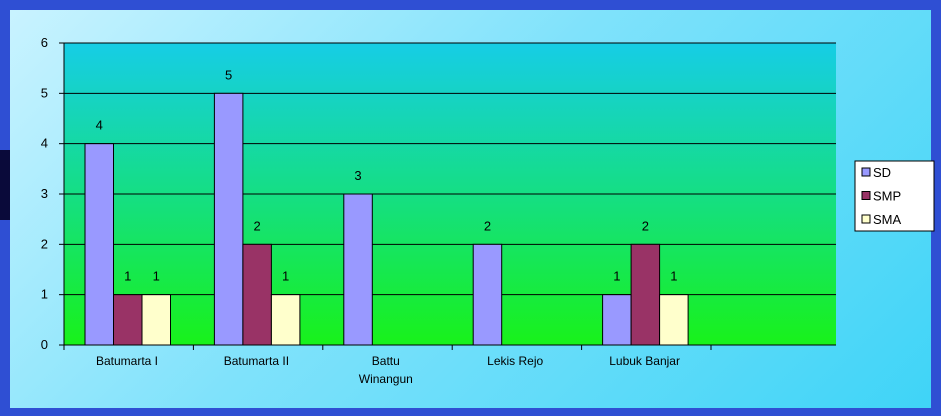 The image size is (941, 416). Describe the element at coordinates (44, 42) in the screenshot. I see `y-tick-label: 6` at that location.